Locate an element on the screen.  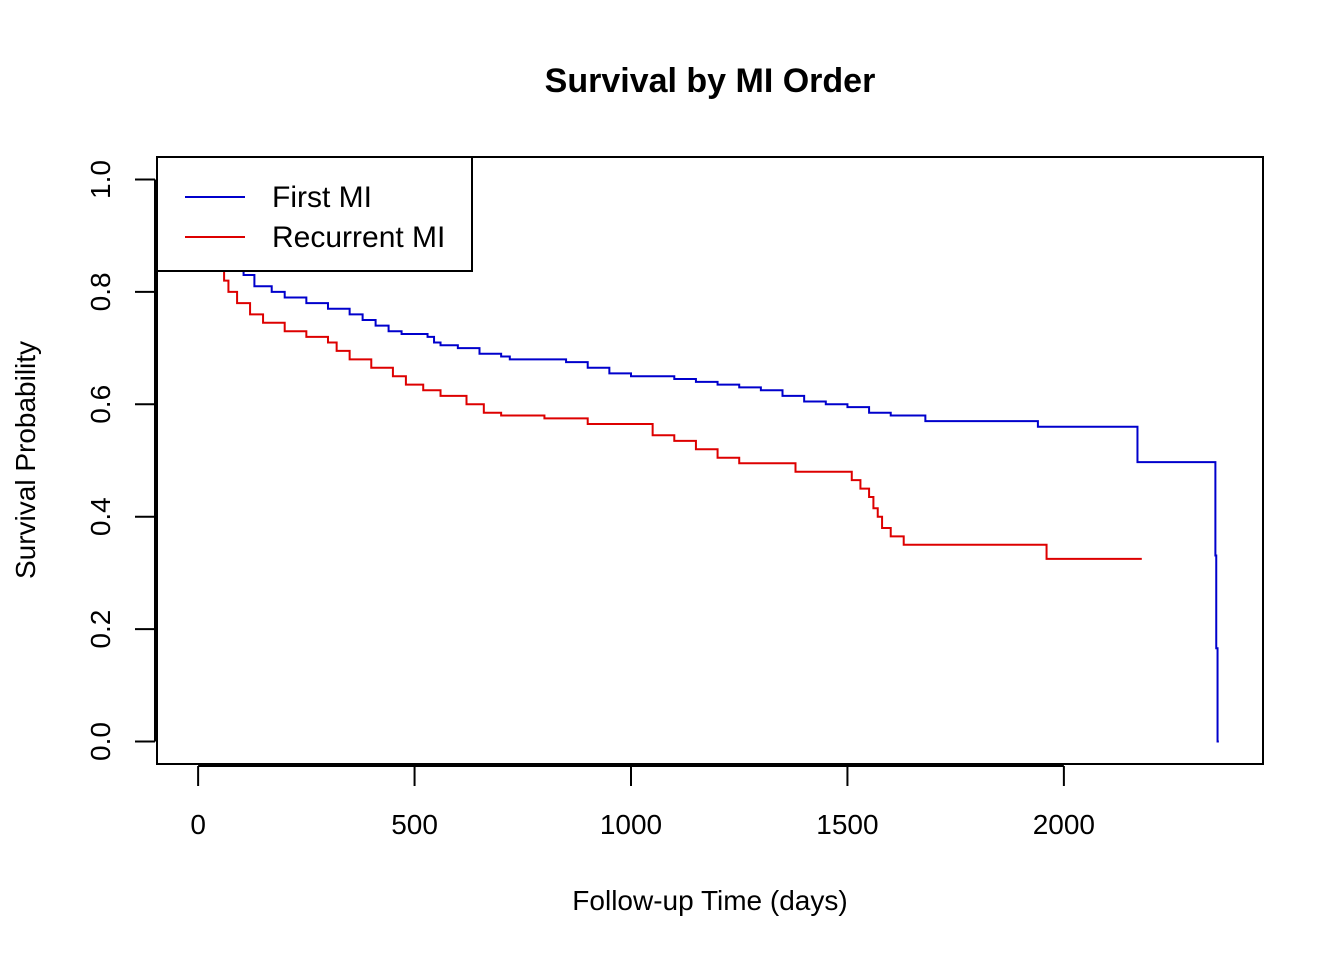
legend-box is located at coordinates (314, 214).